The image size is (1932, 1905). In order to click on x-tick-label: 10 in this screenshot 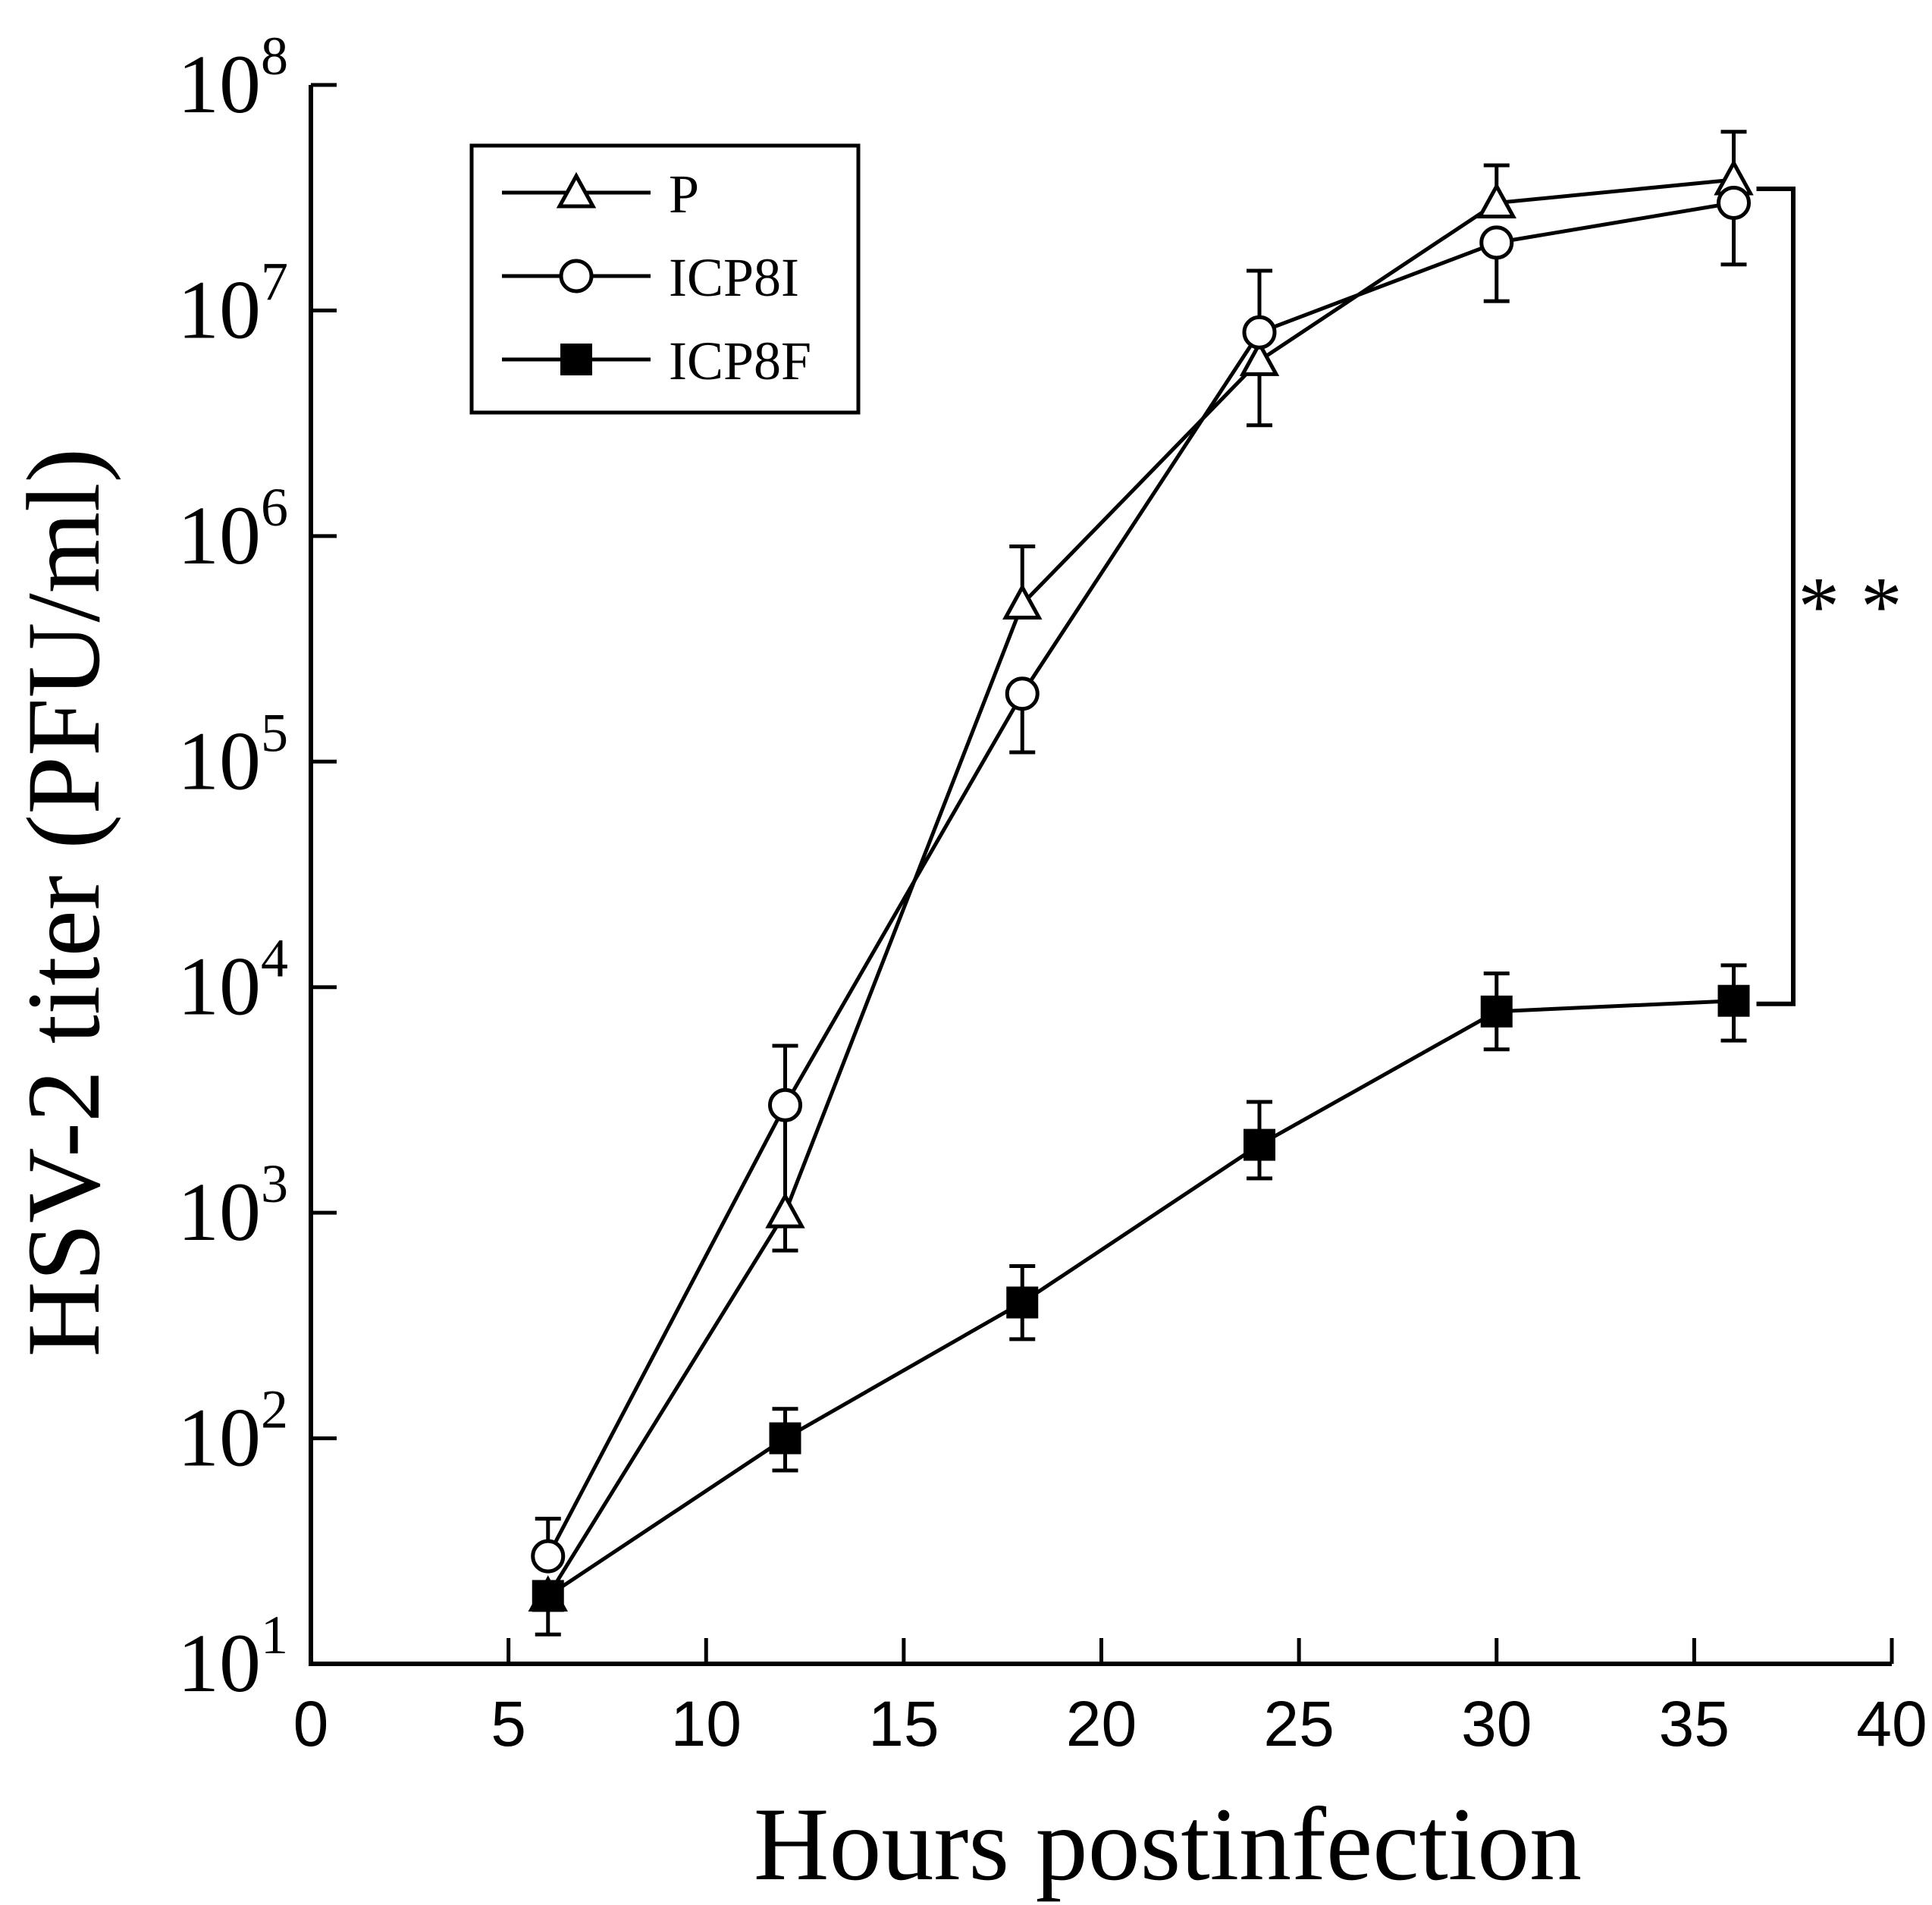, I will do `click(706, 1723)`.